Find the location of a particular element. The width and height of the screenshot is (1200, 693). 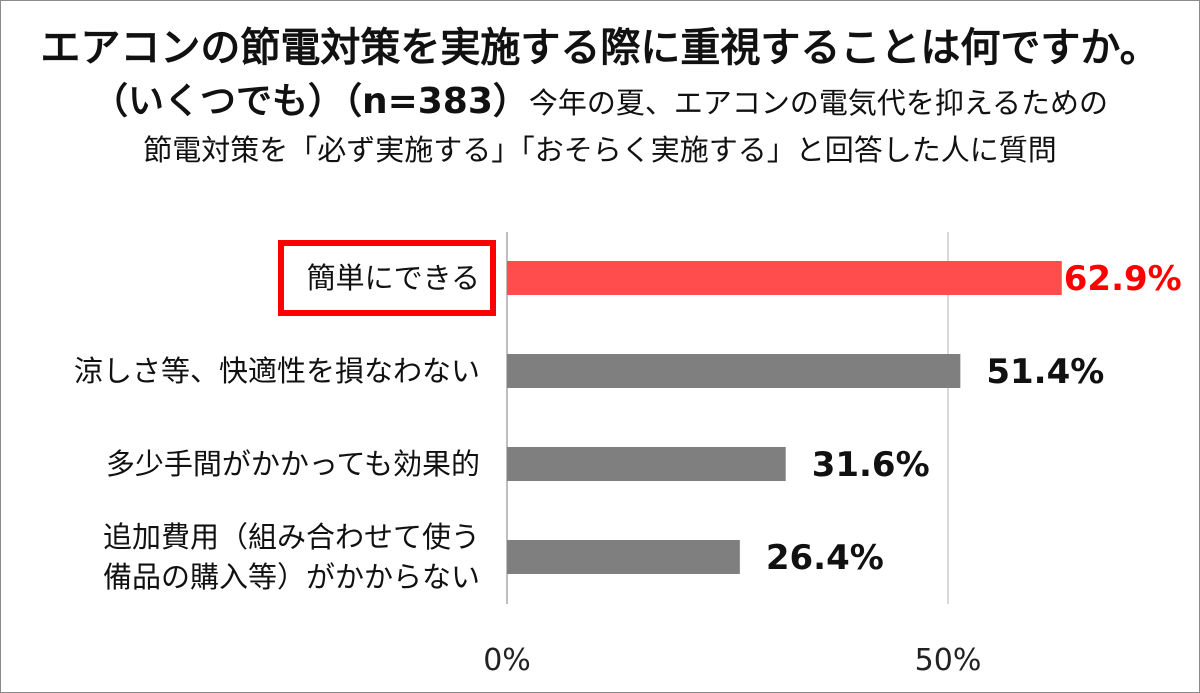

multi-answer-note: （いくつでも） is located at coordinates (217, 101).